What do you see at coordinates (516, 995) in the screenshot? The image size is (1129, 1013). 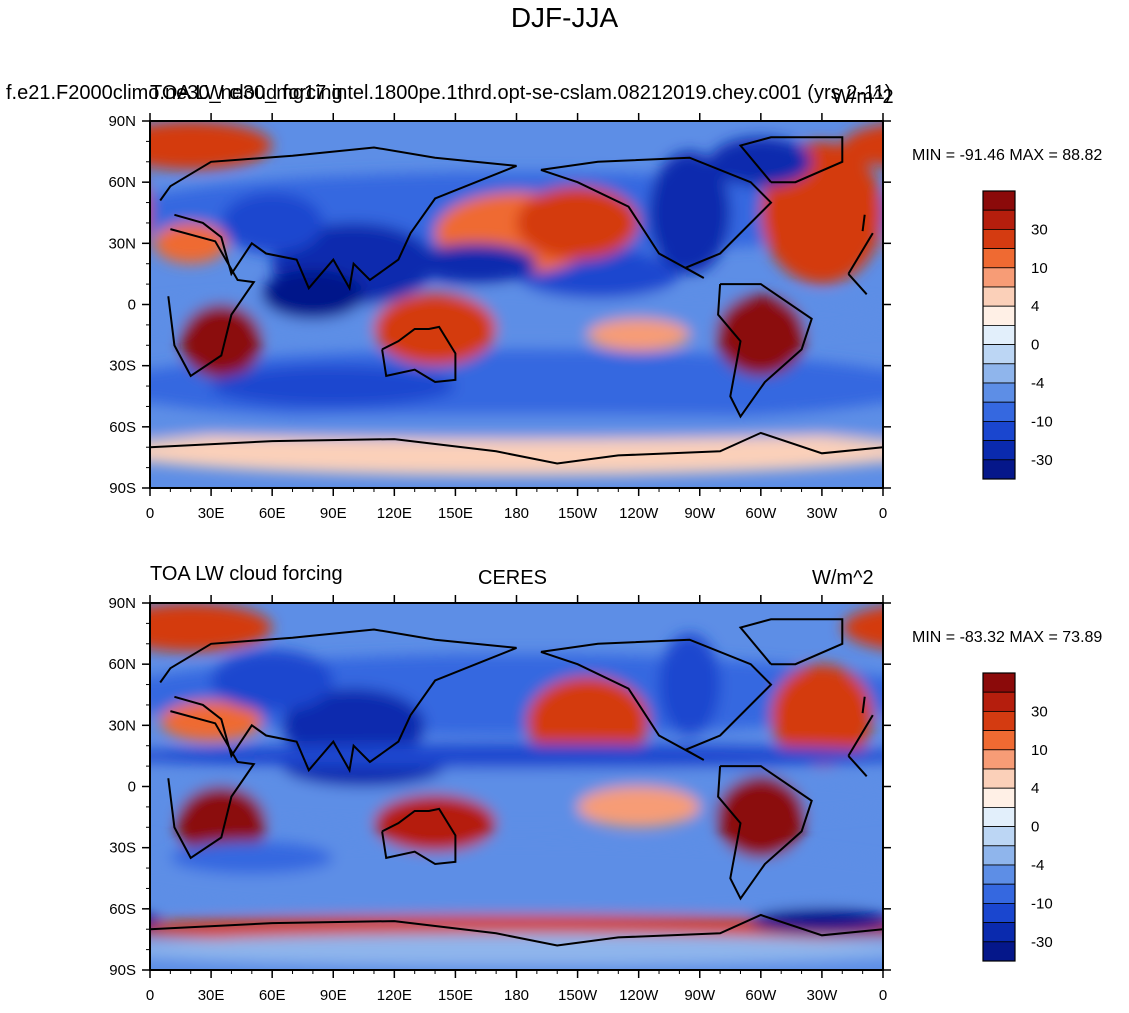 I see `x-tick-label: 180` at bounding box center [516, 995].